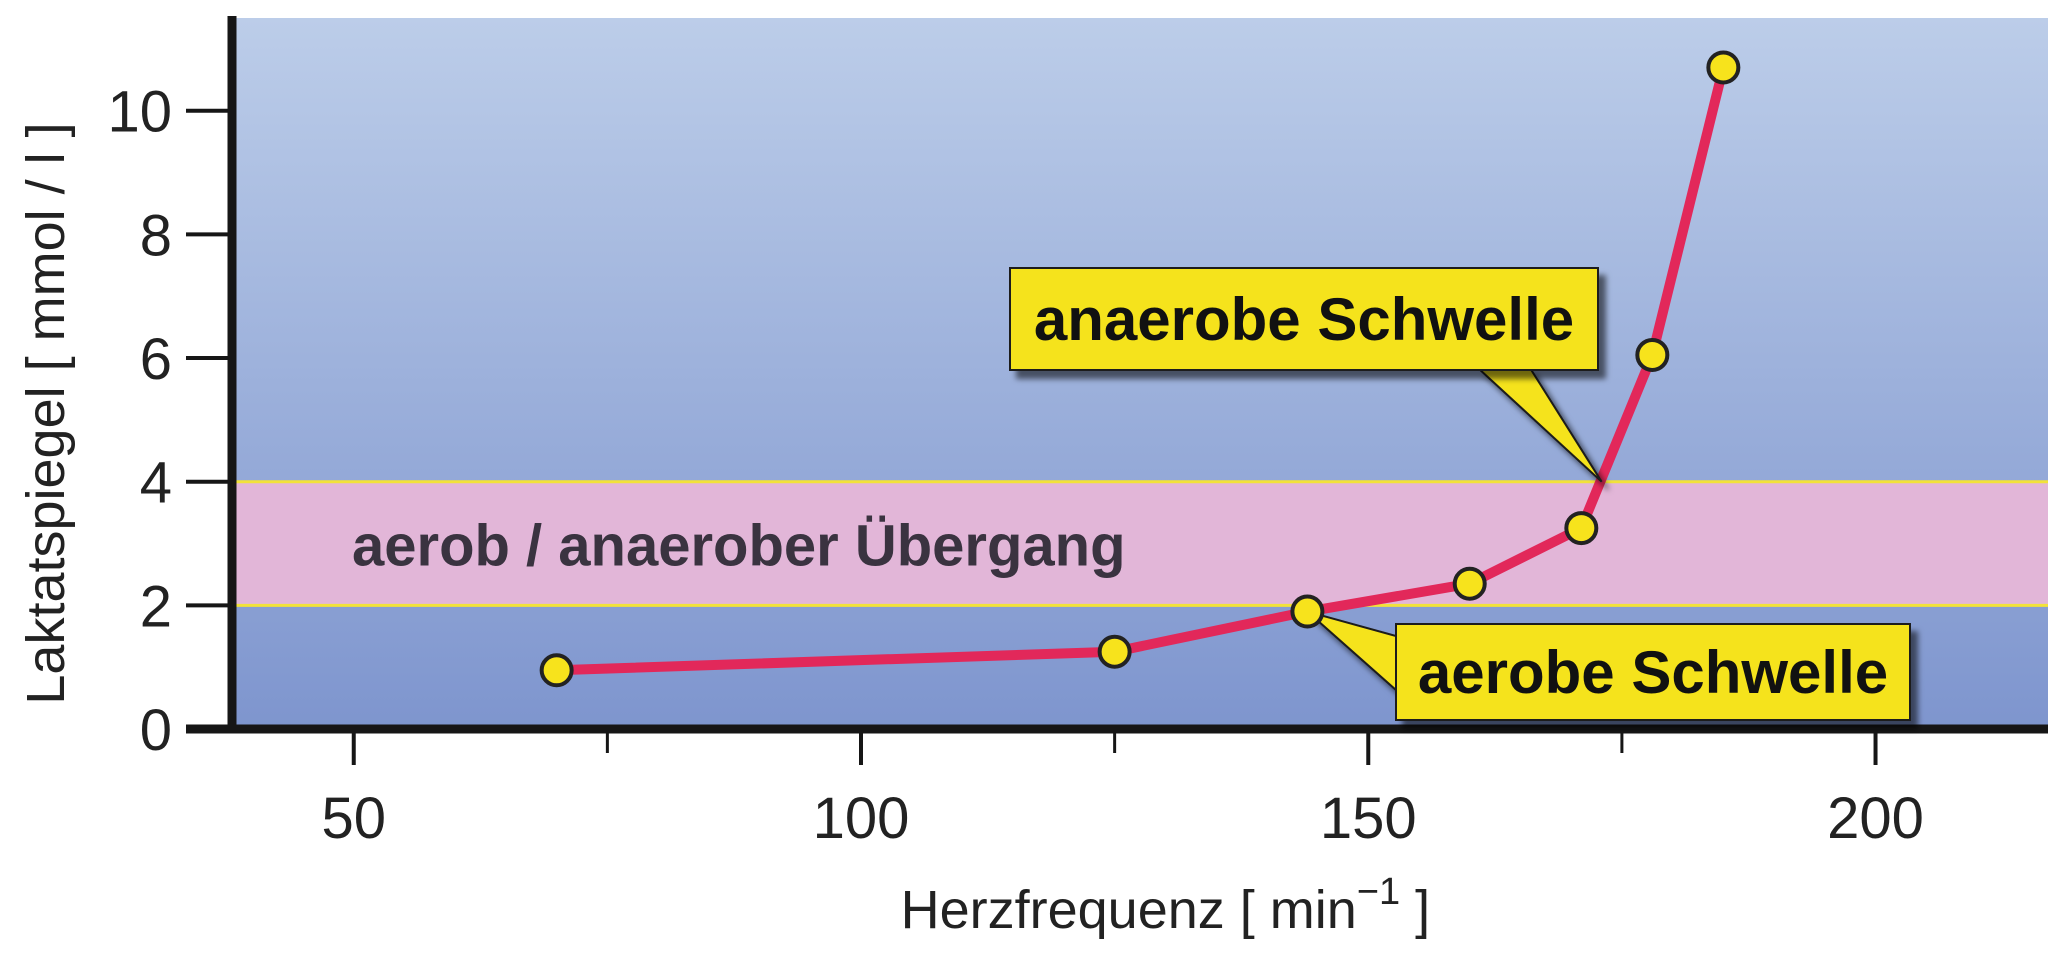 The image size is (2059, 953). Describe the element at coordinates (861, 818) in the screenshot. I see `x-tick-label: 100` at that location.